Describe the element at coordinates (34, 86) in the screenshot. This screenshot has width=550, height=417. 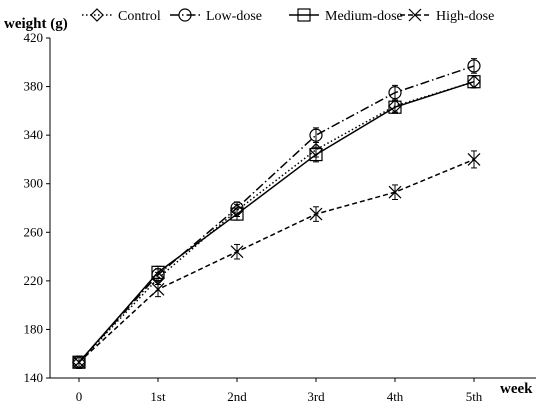
I see `y-tick-label: 380` at that location.